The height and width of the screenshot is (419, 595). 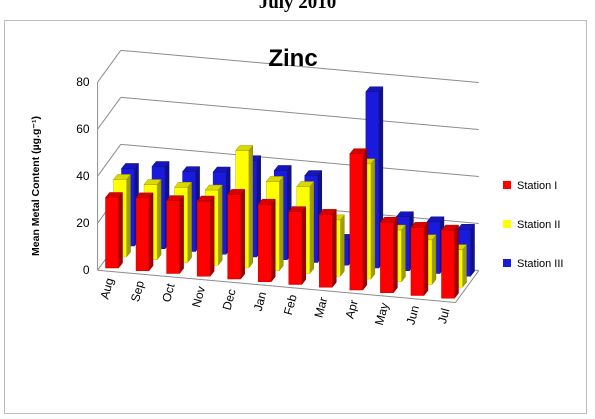 What do you see at coordinates (276, 286) in the screenshot?
I see `x-axis-line` at bounding box center [276, 286].